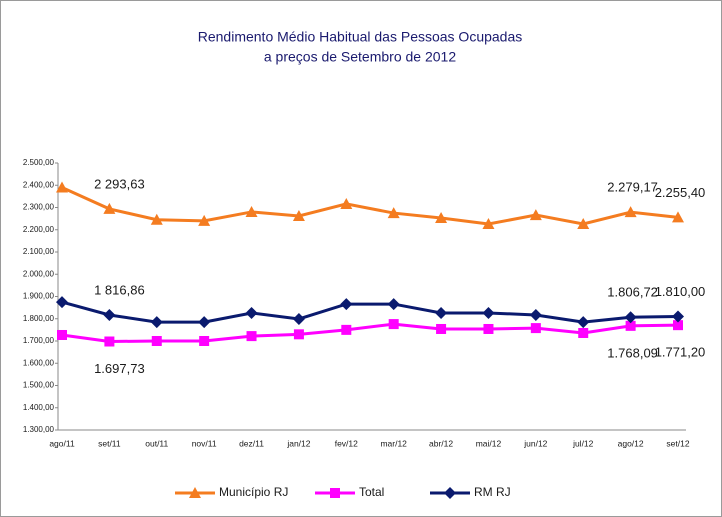 The width and height of the screenshot is (722, 517). I want to click on value-label: 1.806,72, so click(632, 292).